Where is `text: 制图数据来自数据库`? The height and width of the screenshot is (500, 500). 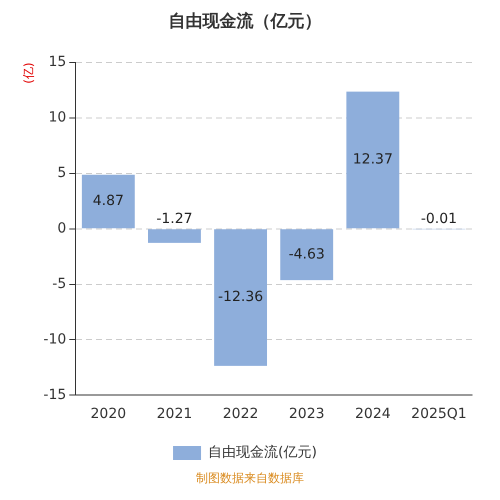
text: 制图数据来自数据库 is located at coordinates (250, 478).